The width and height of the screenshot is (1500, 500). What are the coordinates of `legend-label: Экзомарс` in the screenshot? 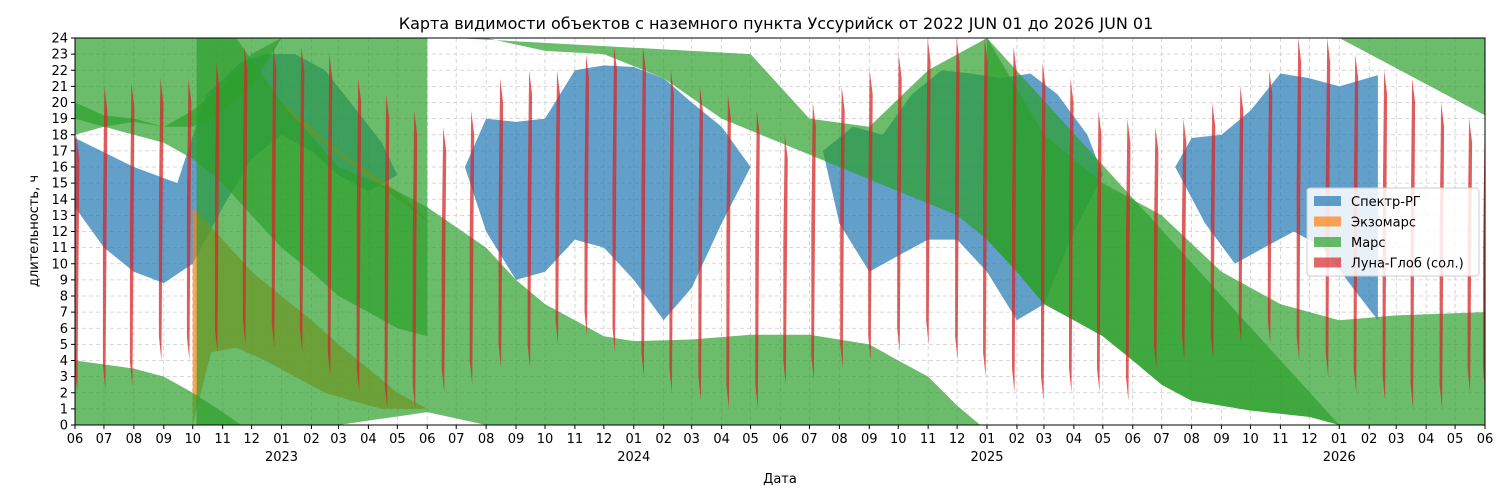 It's located at (1383, 223).